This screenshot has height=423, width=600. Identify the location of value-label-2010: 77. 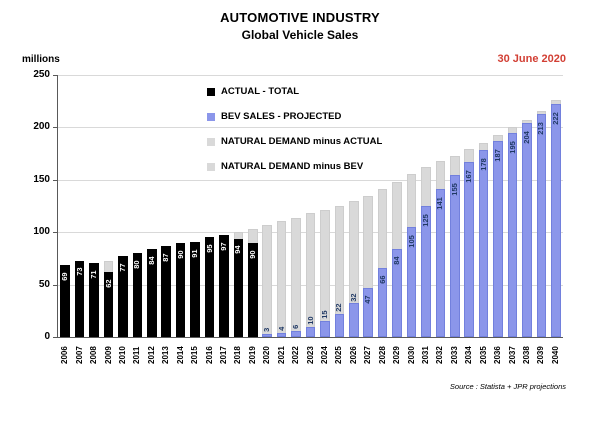
(122, 268).